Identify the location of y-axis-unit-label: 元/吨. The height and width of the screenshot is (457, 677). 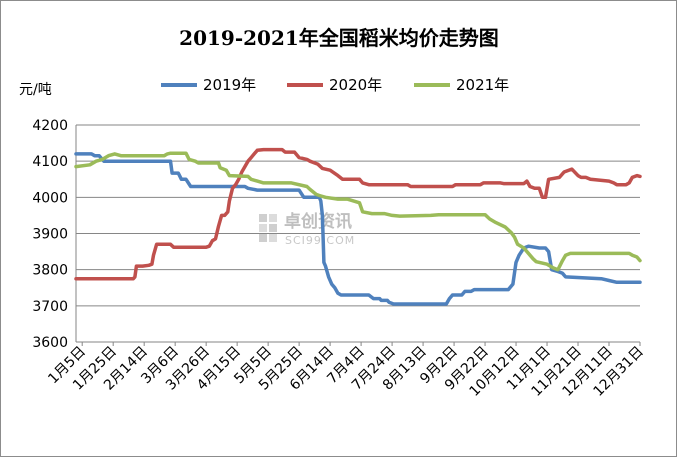
(35, 90).